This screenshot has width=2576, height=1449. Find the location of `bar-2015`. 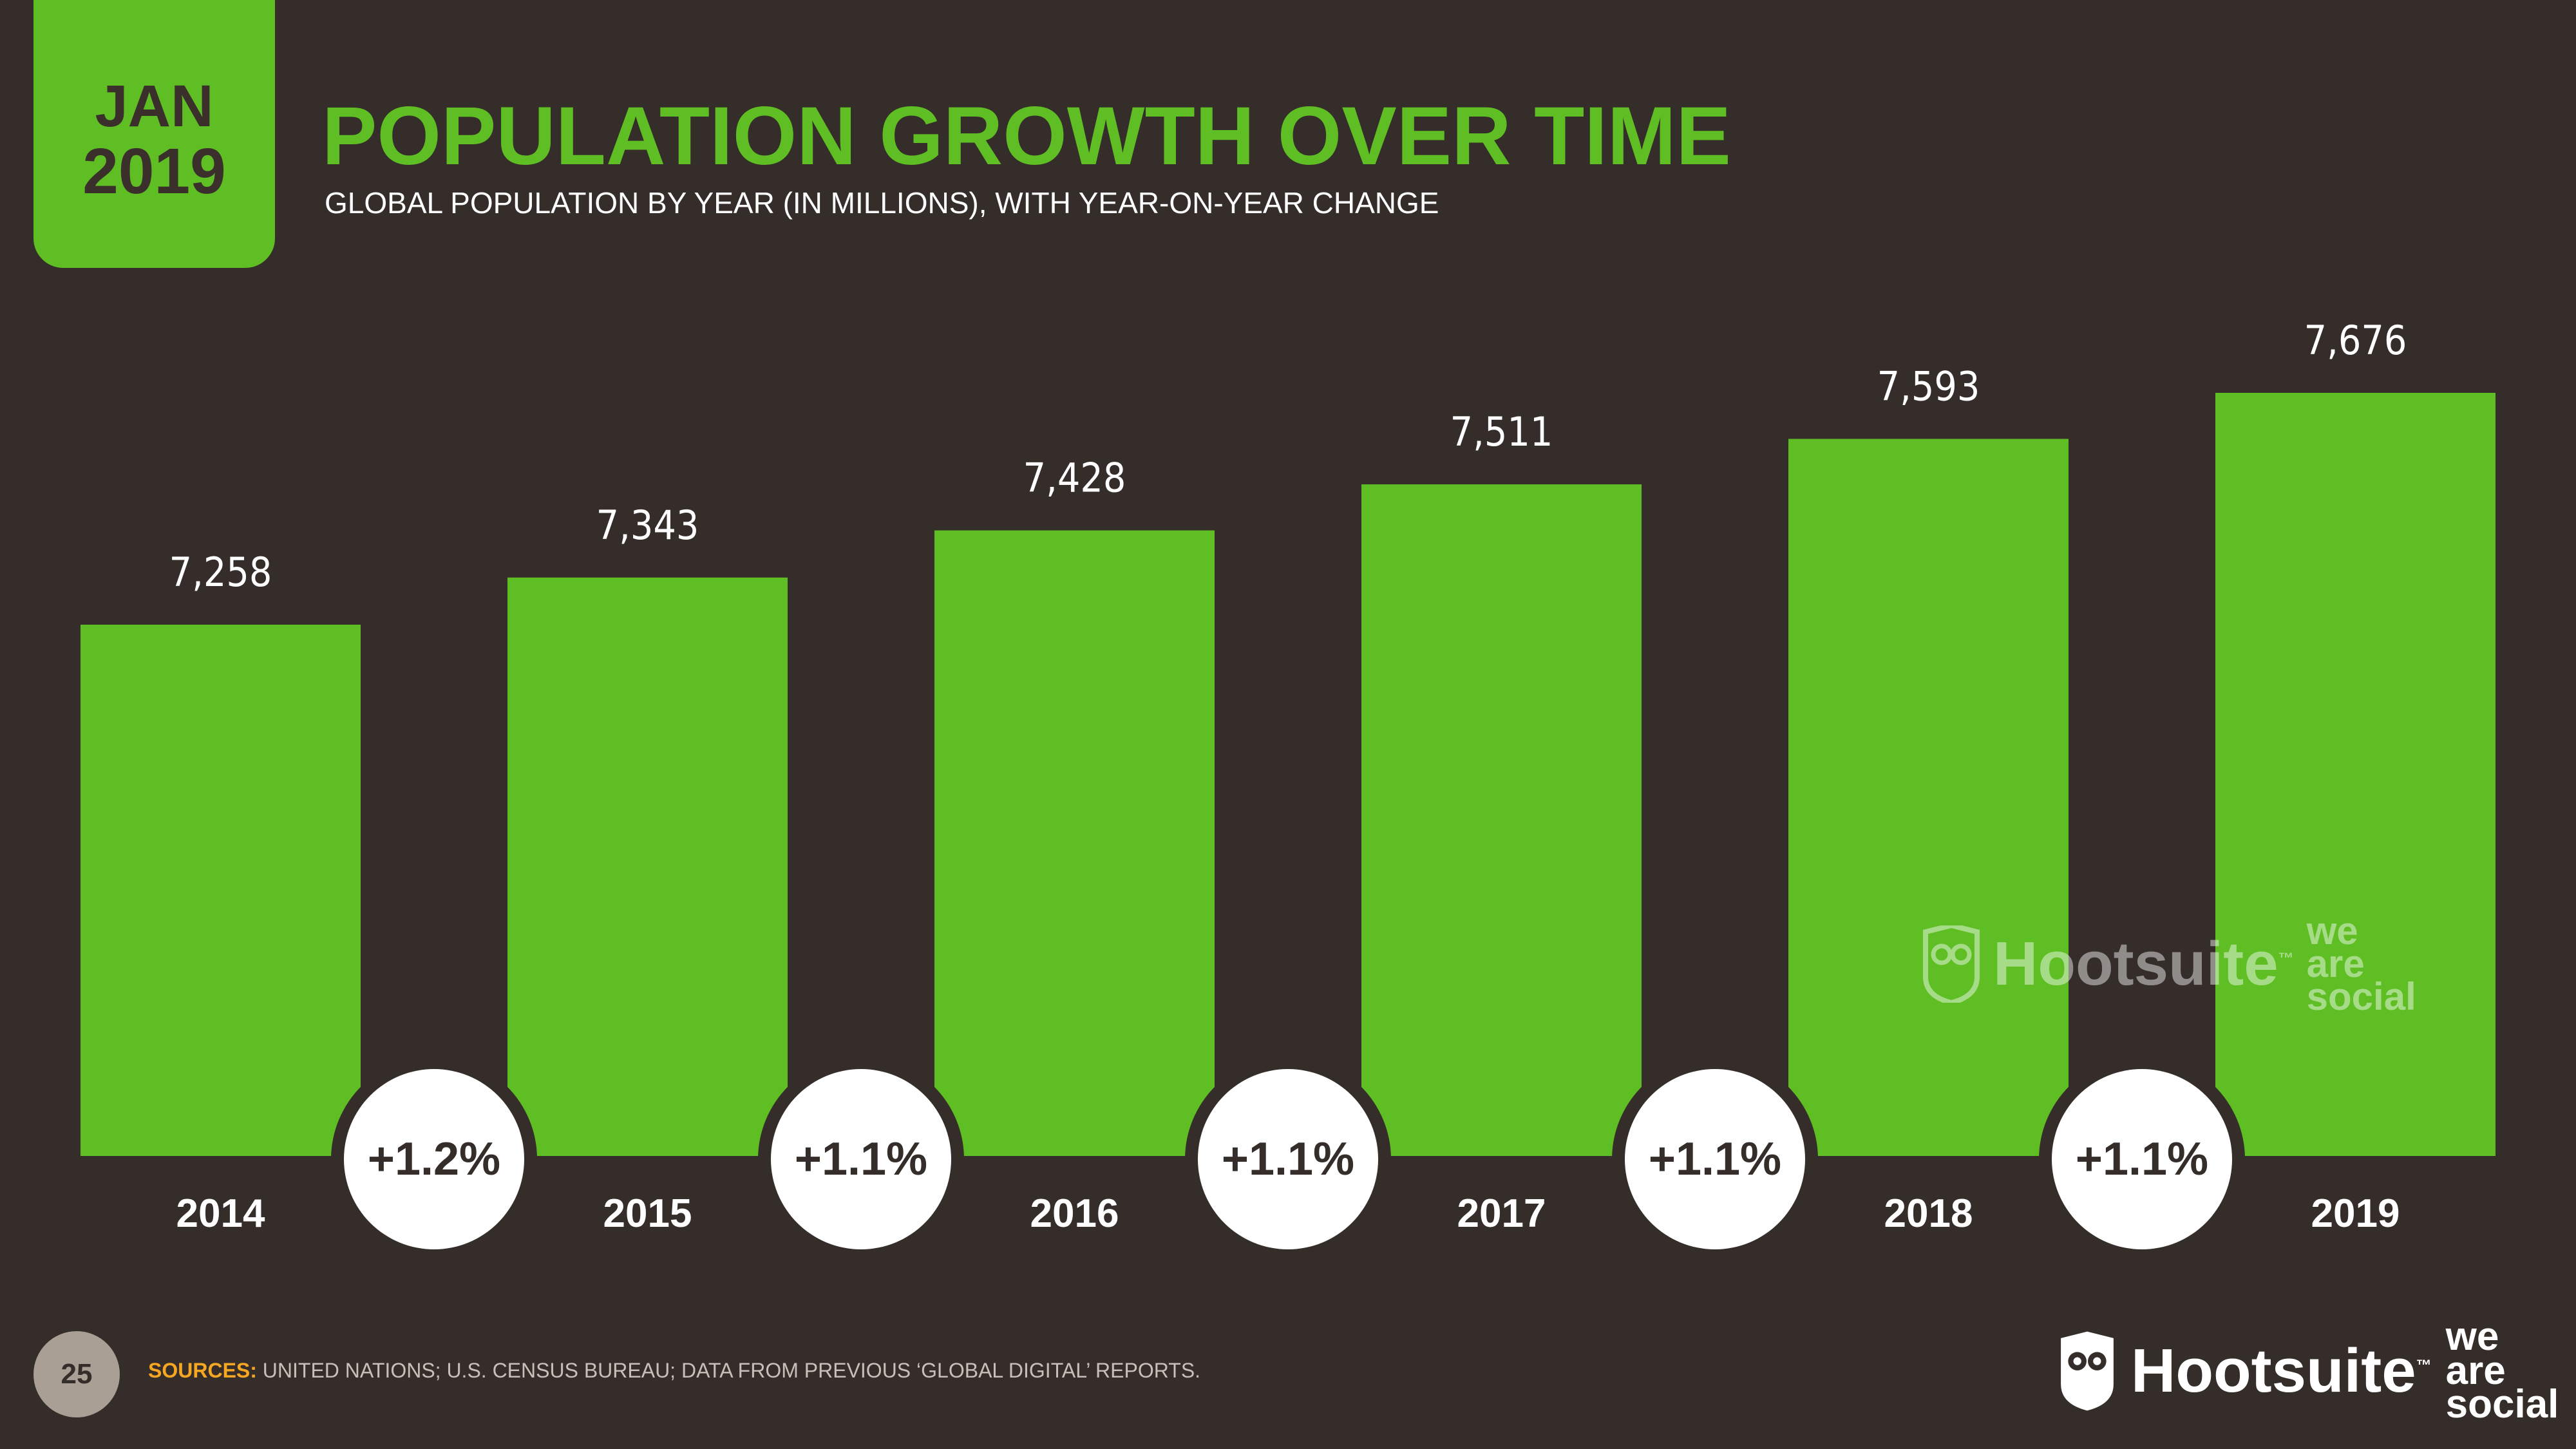

bar-2015 is located at coordinates (647, 867).